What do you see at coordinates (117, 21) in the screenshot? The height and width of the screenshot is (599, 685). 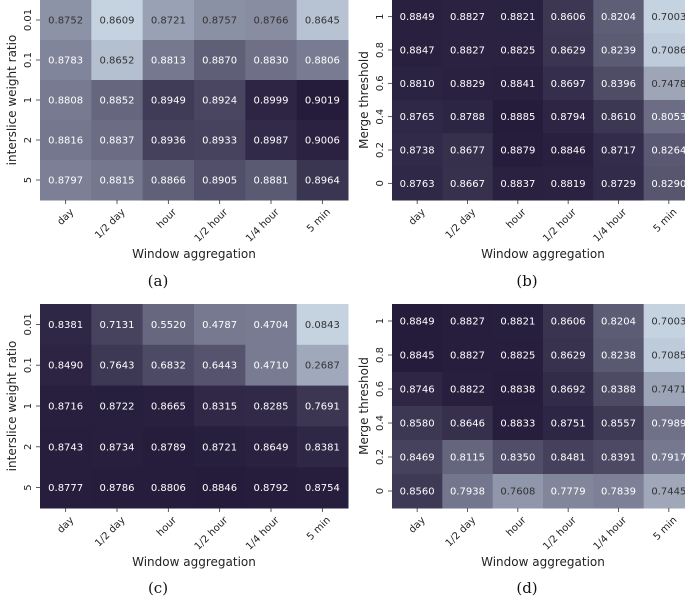 I see `cell-value-label: 0.8609` at bounding box center [117, 21].